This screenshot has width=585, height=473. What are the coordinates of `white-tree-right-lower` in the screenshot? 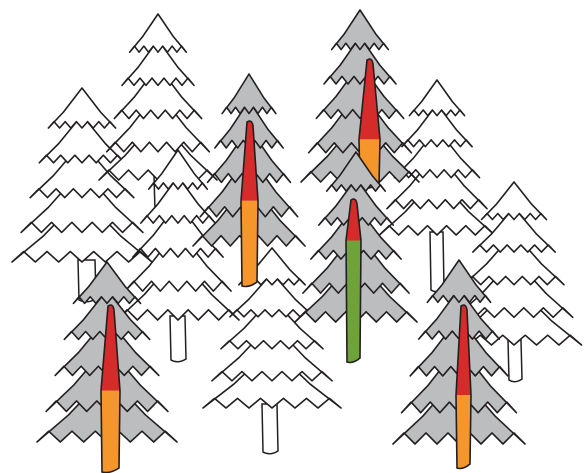 It's located at (514, 282).